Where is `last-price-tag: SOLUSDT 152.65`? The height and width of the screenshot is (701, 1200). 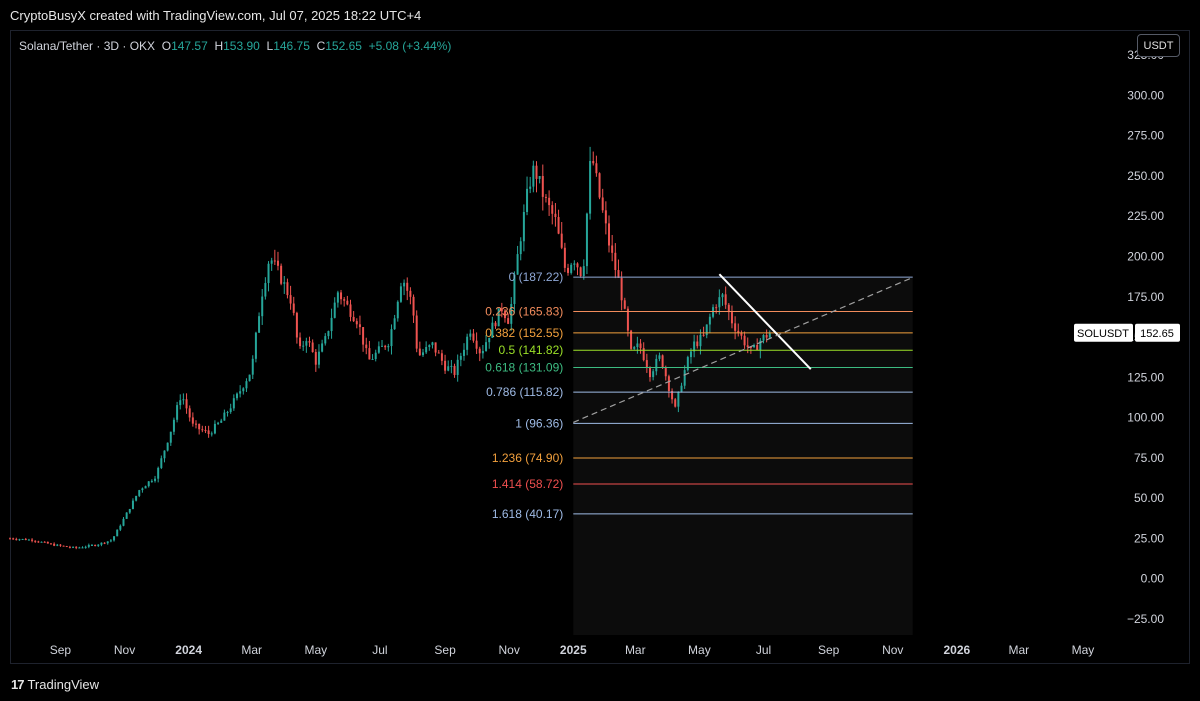 last-price-tag: SOLUSDT 152.65 is located at coordinates (1127, 332).